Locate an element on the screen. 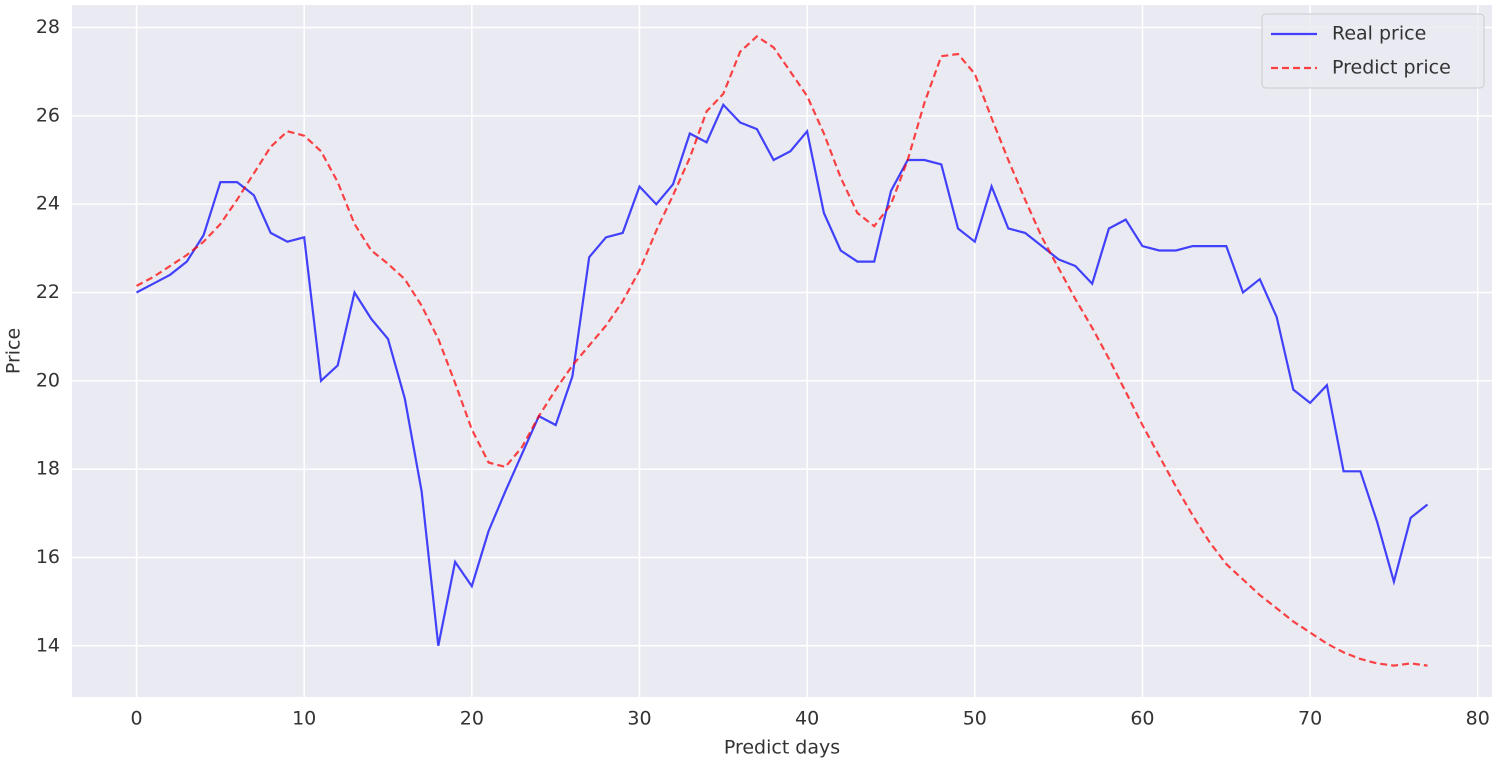 The image size is (1500, 765). x-tick-label: 50 is located at coordinates (975, 719).